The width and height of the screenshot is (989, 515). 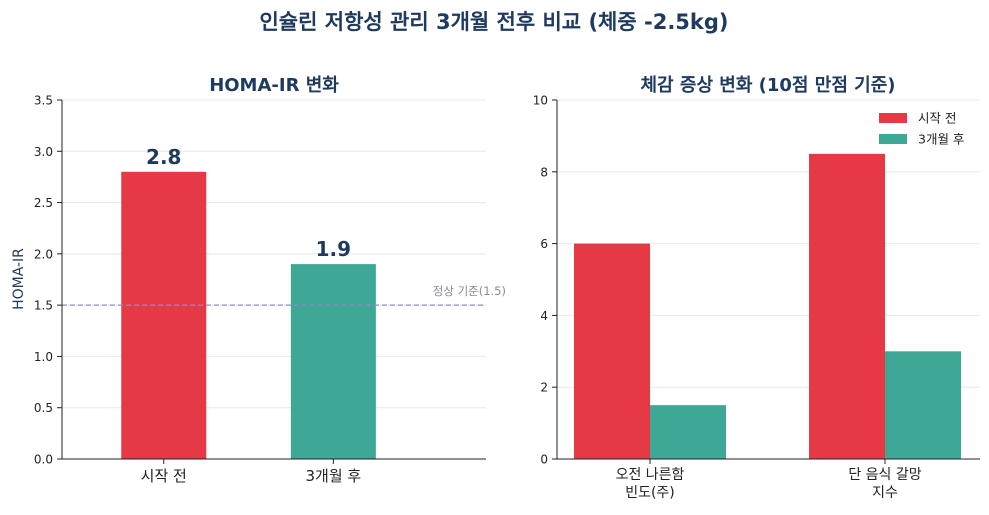 What do you see at coordinates (493, 22) in the screenshot?
I see `figure-title: 인슐린 저항성 관리 3개월 전후 비교 (체중 -2.5kg)` at bounding box center [493, 22].